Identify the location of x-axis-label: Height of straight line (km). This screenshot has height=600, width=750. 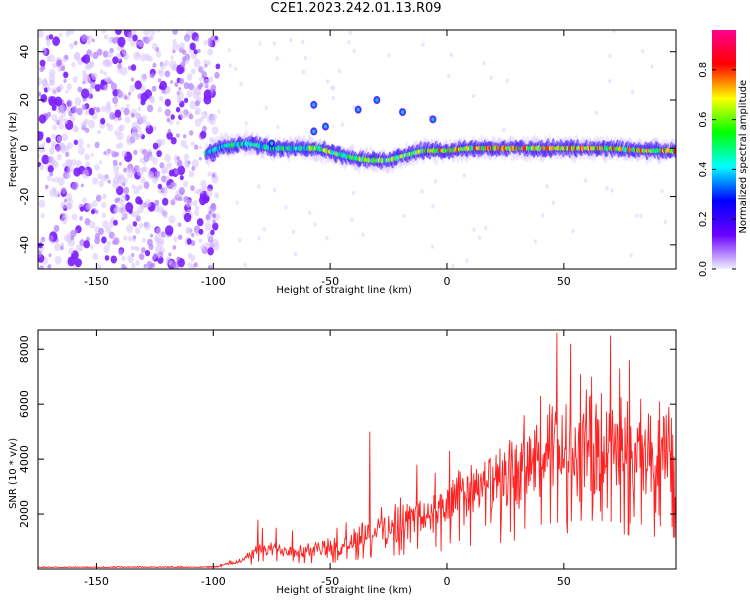
(344, 590).